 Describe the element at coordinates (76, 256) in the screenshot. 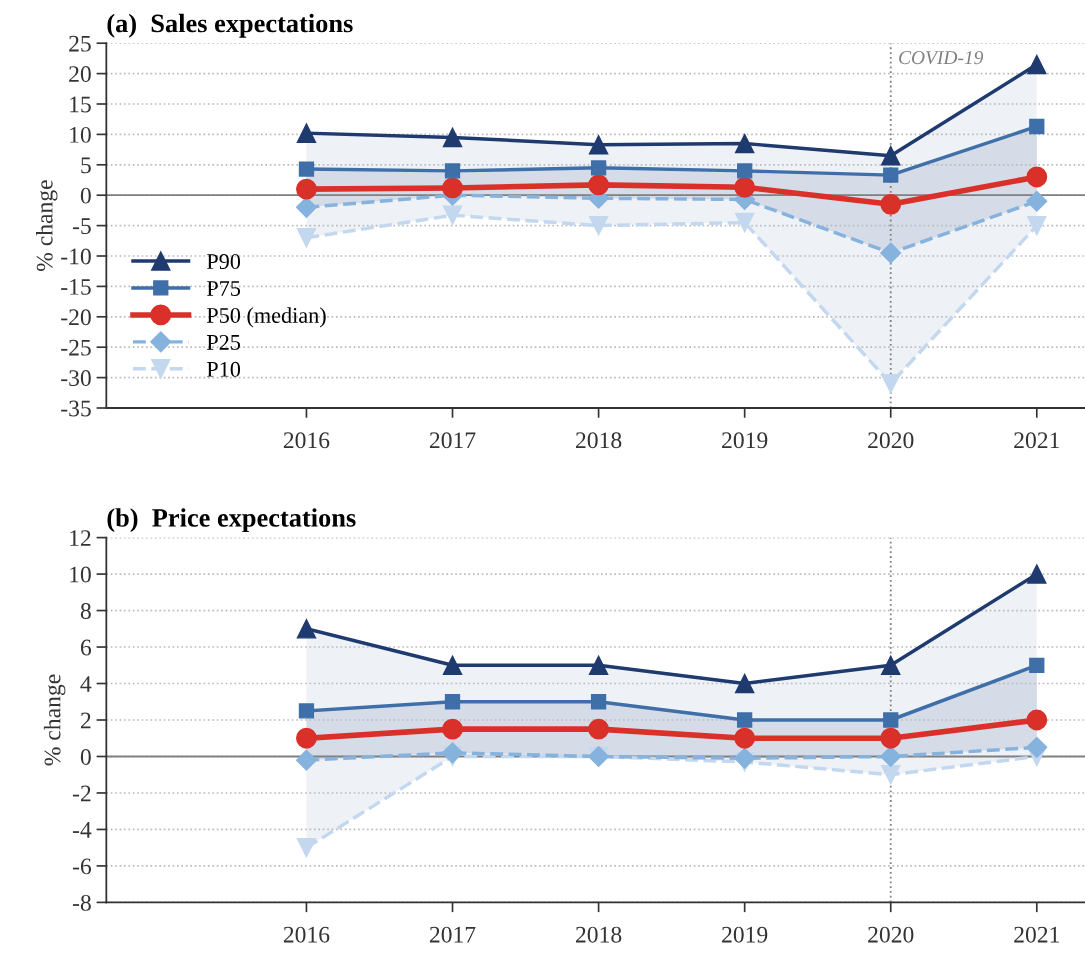

I see `y-tick-label: -10` at that location.